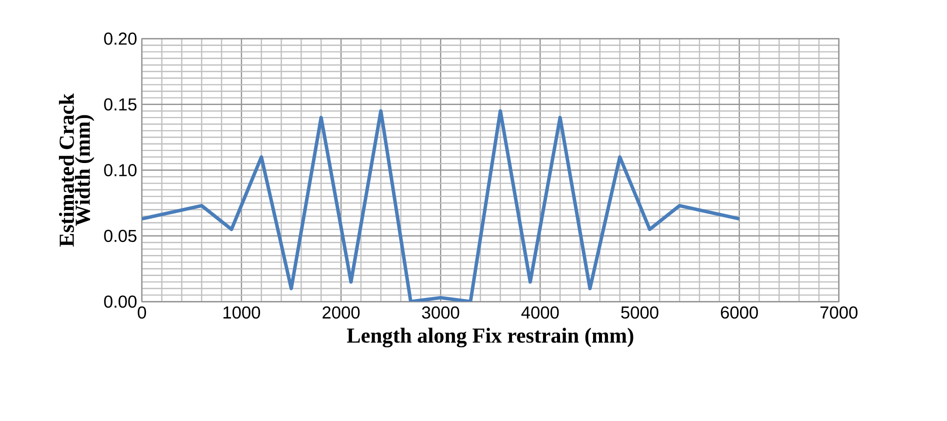 The height and width of the screenshot is (421, 947). What do you see at coordinates (76, 170) in the screenshot?
I see `y-axis-title: Estimated Crack Width (mm)` at bounding box center [76, 170].